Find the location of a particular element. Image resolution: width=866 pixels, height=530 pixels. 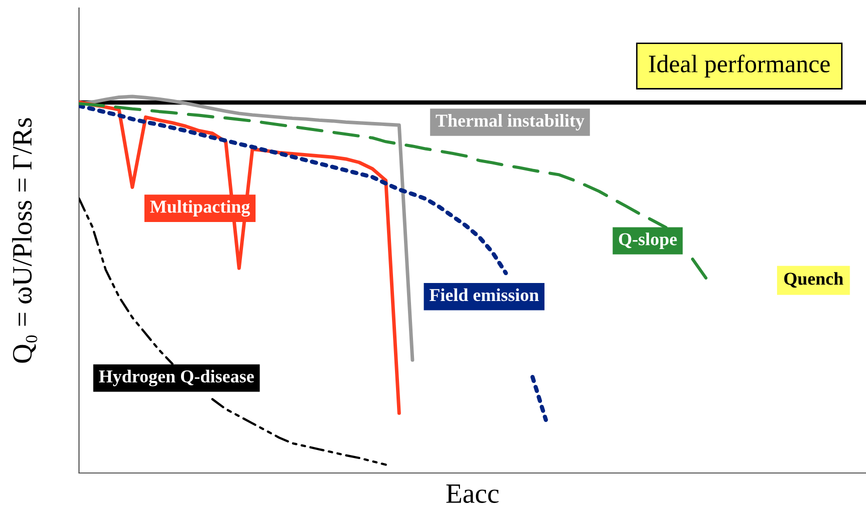

series-label: Hydrogen Q-disease is located at coordinates (176, 378).